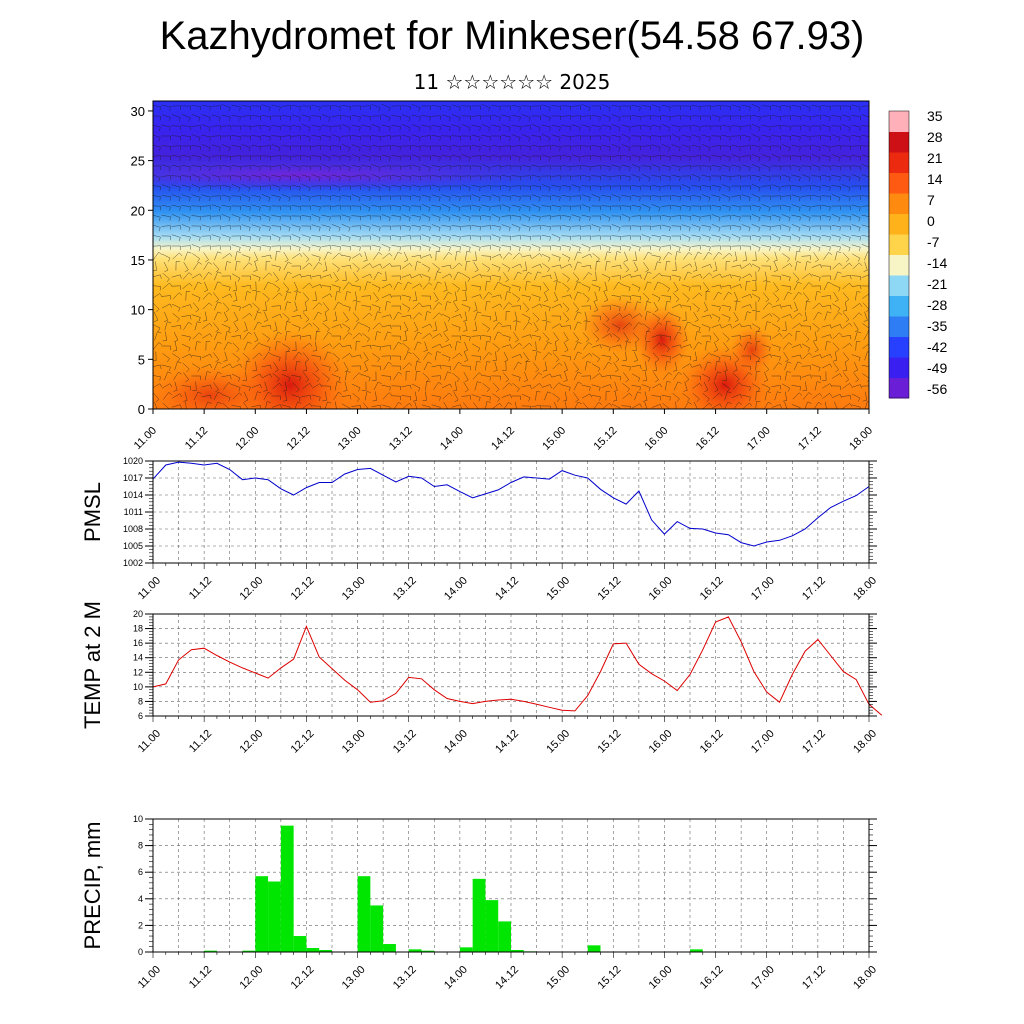 This screenshot has height=1024, width=1024. I want to click on colorbar-label: -49, so click(937, 368).